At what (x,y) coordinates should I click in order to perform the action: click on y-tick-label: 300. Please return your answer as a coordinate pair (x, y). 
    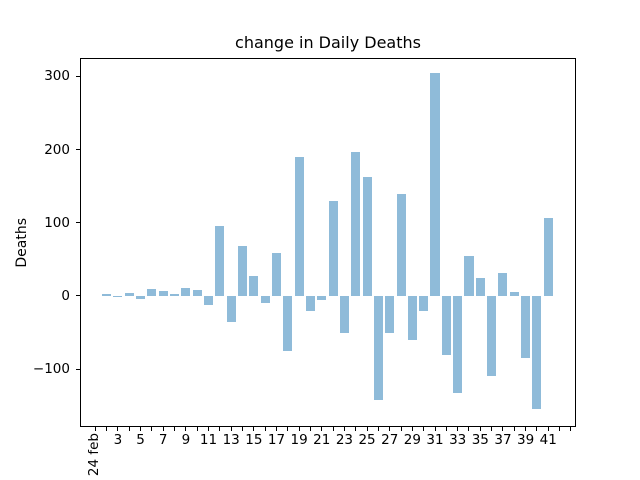
    Looking at the image, I should click on (57, 76).